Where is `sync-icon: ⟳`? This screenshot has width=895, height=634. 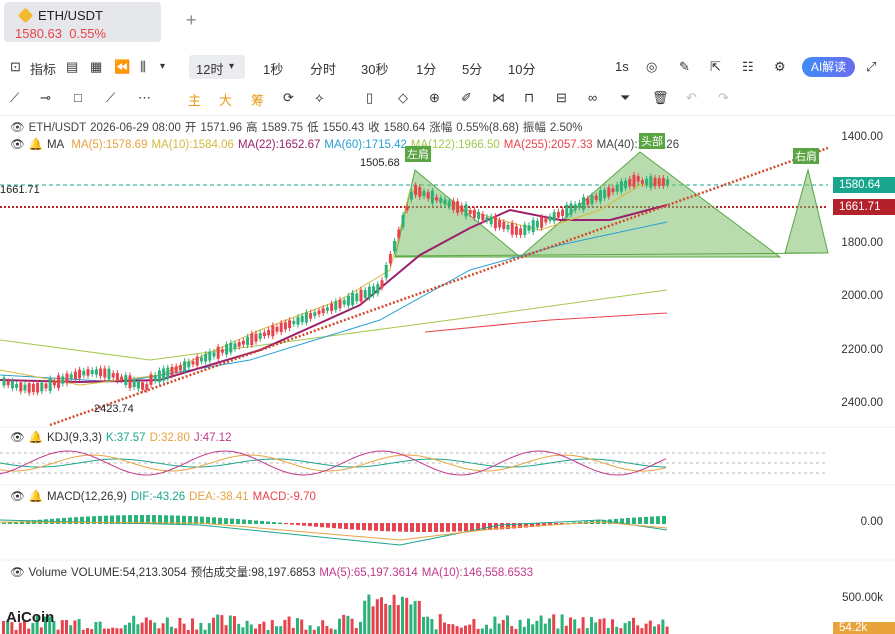 sync-icon: ⟳ is located at coordinates (288, 97).